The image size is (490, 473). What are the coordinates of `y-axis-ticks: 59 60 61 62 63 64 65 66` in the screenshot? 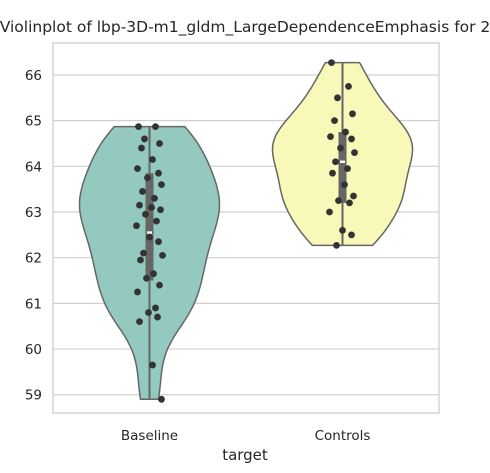 It's located at (33, 236).